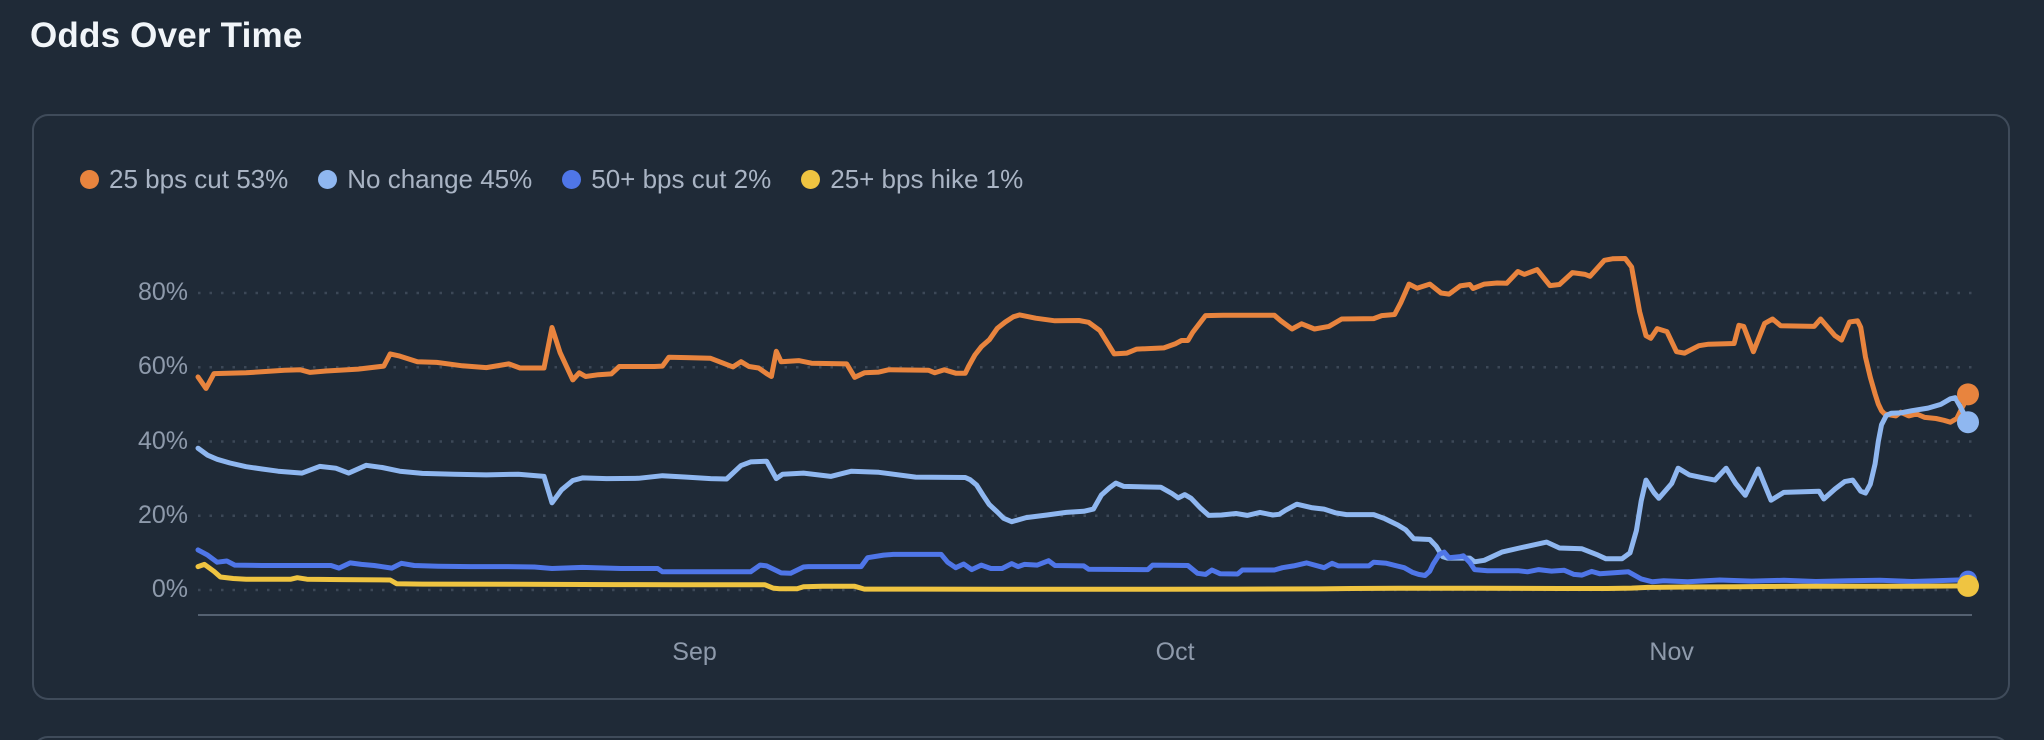 The width and height of the screenshot is (2044, 740). What do you see at coordinates (694, 652) in the screenshot?
I see `x-axis-tick-label: Sep` at bounding box center [694, 652].